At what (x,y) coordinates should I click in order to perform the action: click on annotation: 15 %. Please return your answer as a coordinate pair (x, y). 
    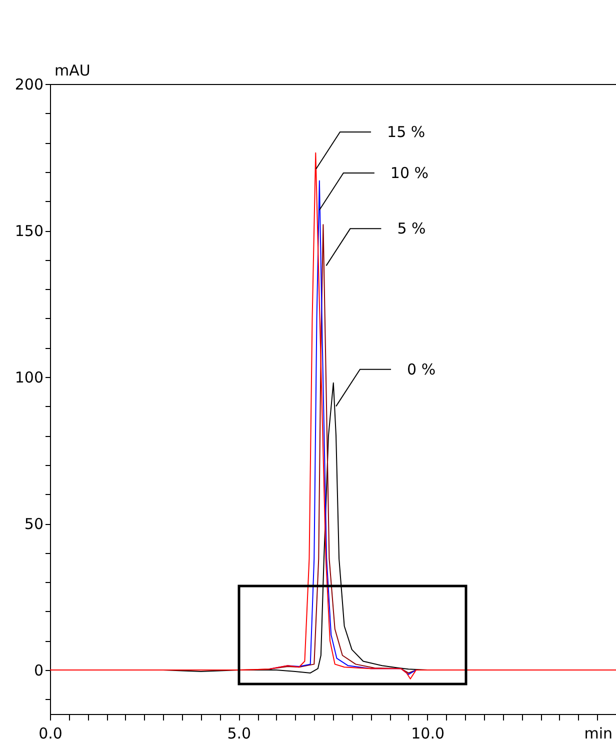
    Looking at the image, I should click on (406, 131).